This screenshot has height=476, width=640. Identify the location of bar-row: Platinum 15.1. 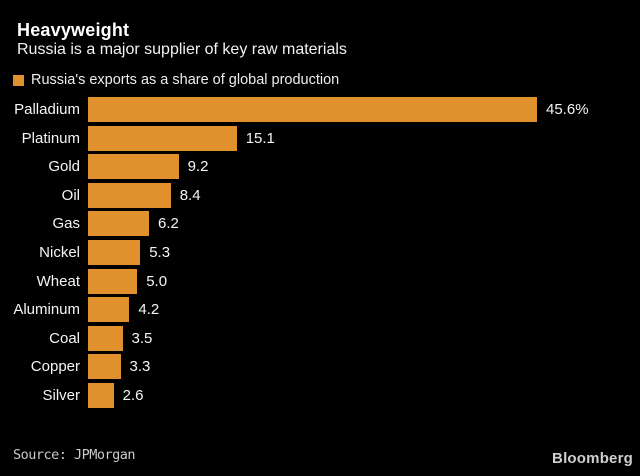
(320, 138).